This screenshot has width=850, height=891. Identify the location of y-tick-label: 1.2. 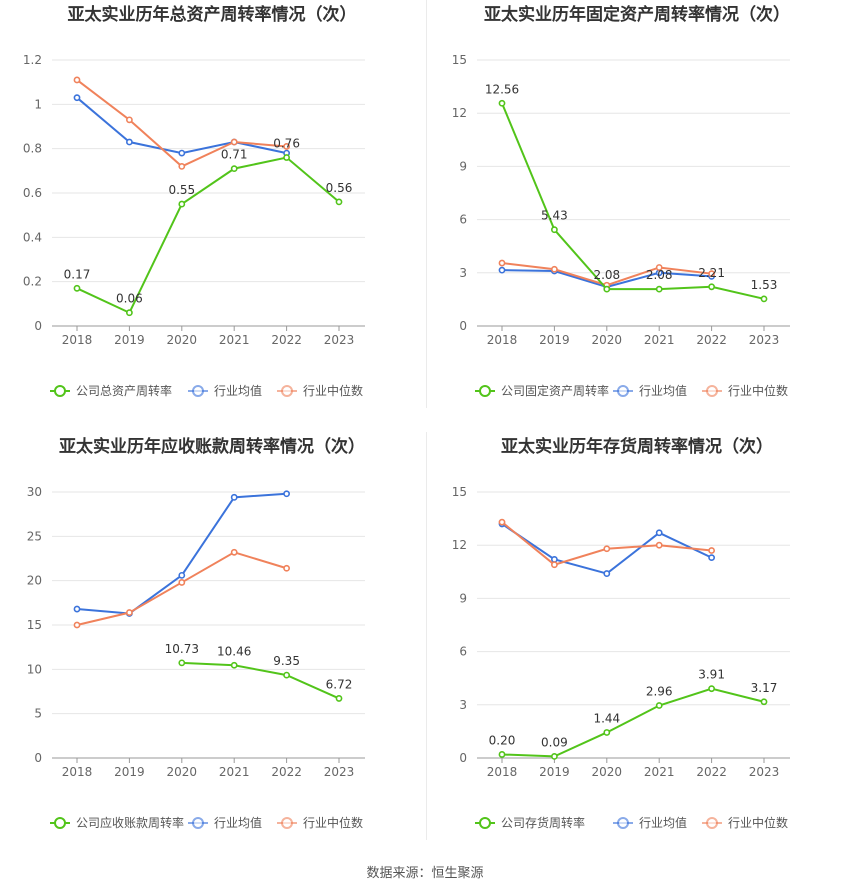
(32, 60).